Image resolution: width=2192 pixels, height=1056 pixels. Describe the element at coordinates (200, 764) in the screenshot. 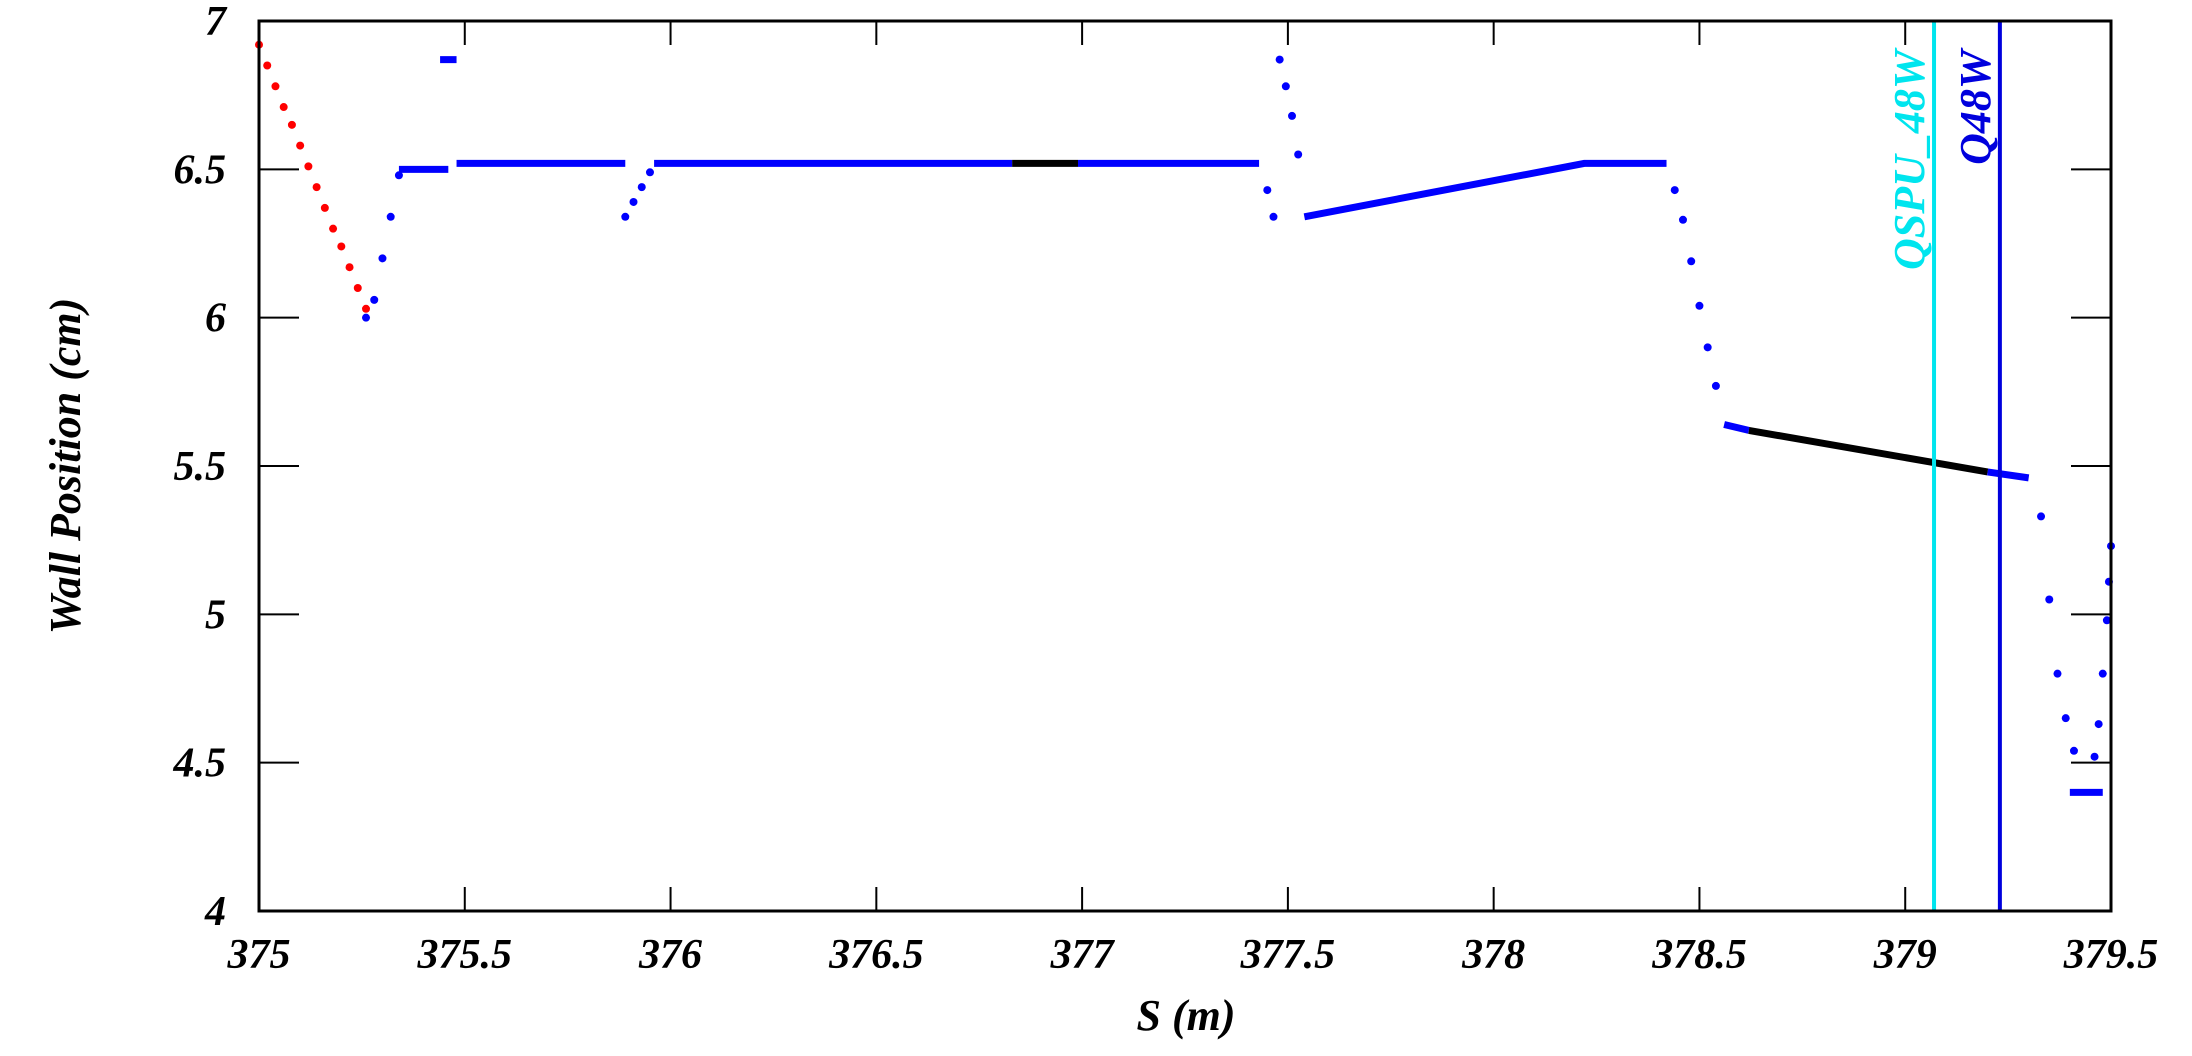

I see `y-tick-label: 4.5` at that location.